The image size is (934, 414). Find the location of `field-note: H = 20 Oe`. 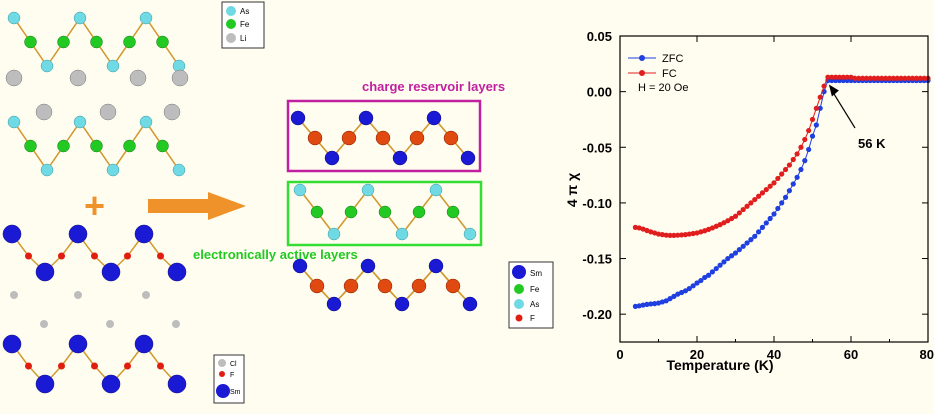

field-note: H = 20 Oe is located at coordinates (663, 88).